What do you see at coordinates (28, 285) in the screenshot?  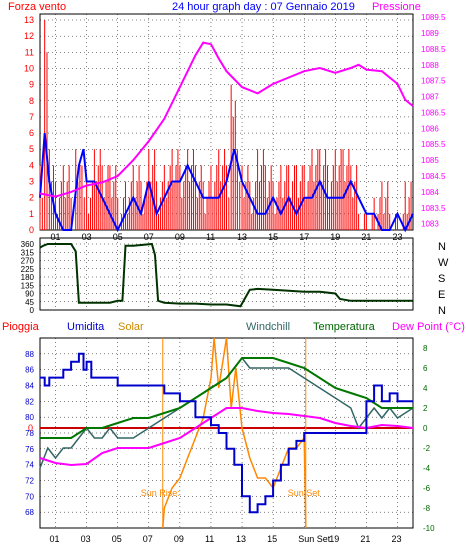 I see `panel2-left-tick: 135` at bounding box center [28, 285].